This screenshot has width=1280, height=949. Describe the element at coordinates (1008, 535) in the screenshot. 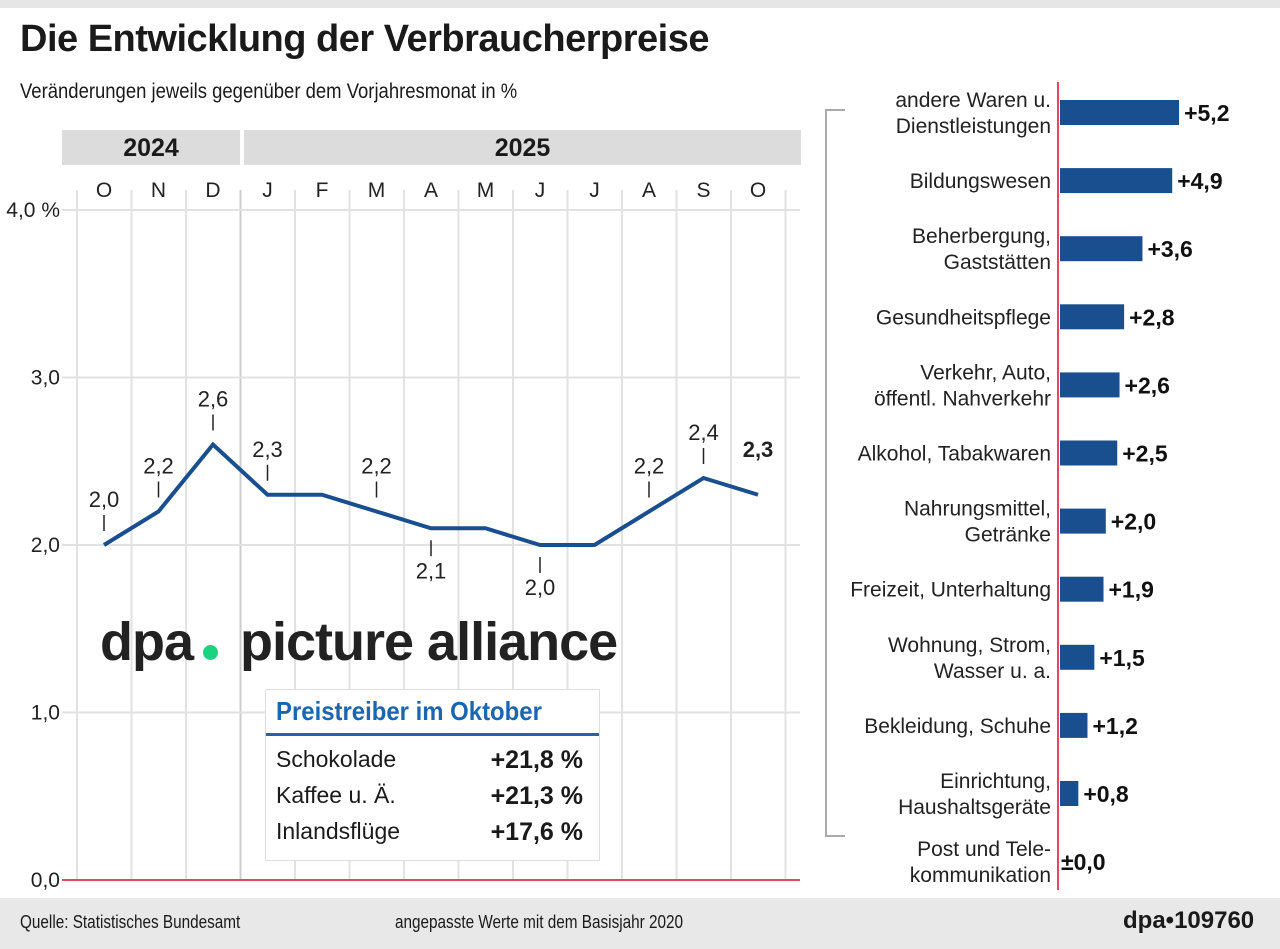

I see `bar-category-label: Getränke` at that location.